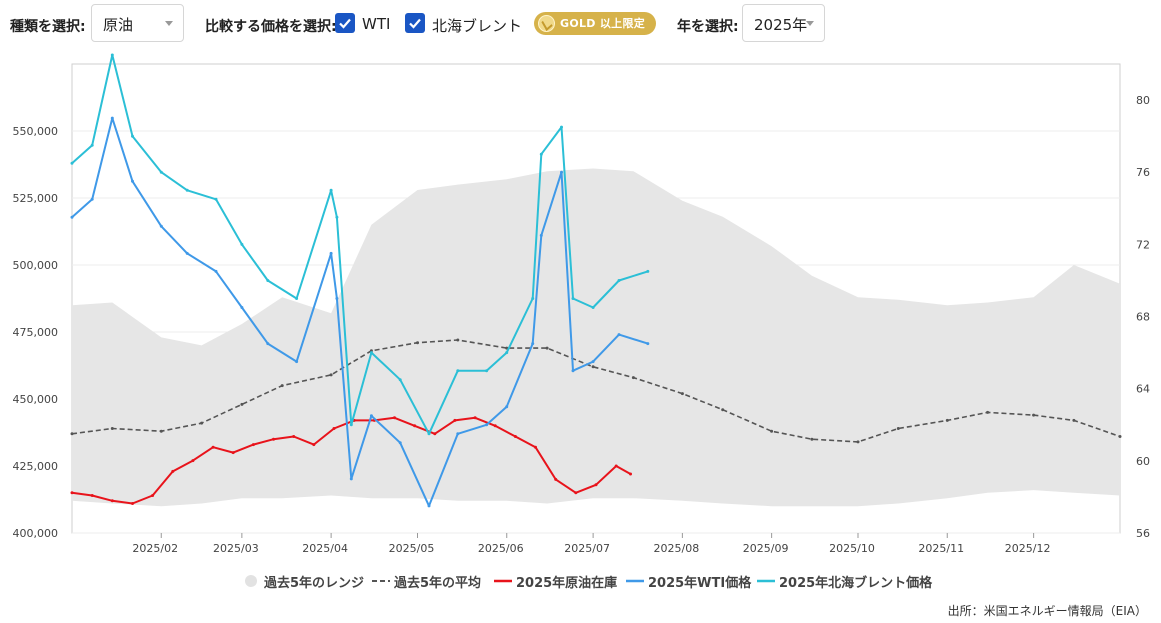 This screenshot has width=1161, height=623. I want to click on year-select: 2025年, so click(783, 23).